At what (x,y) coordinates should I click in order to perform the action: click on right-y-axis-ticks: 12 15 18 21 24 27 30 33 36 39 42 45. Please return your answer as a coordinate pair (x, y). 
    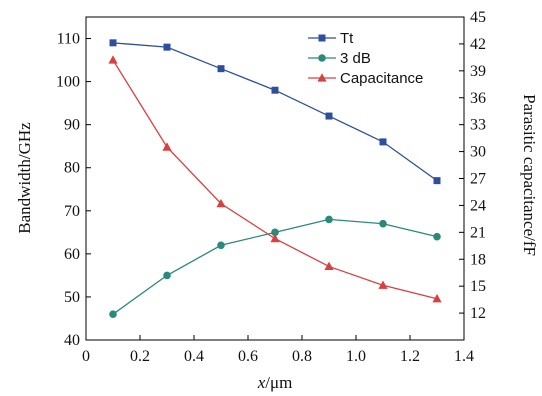
    Looking at the image, I should click on (472, 165).